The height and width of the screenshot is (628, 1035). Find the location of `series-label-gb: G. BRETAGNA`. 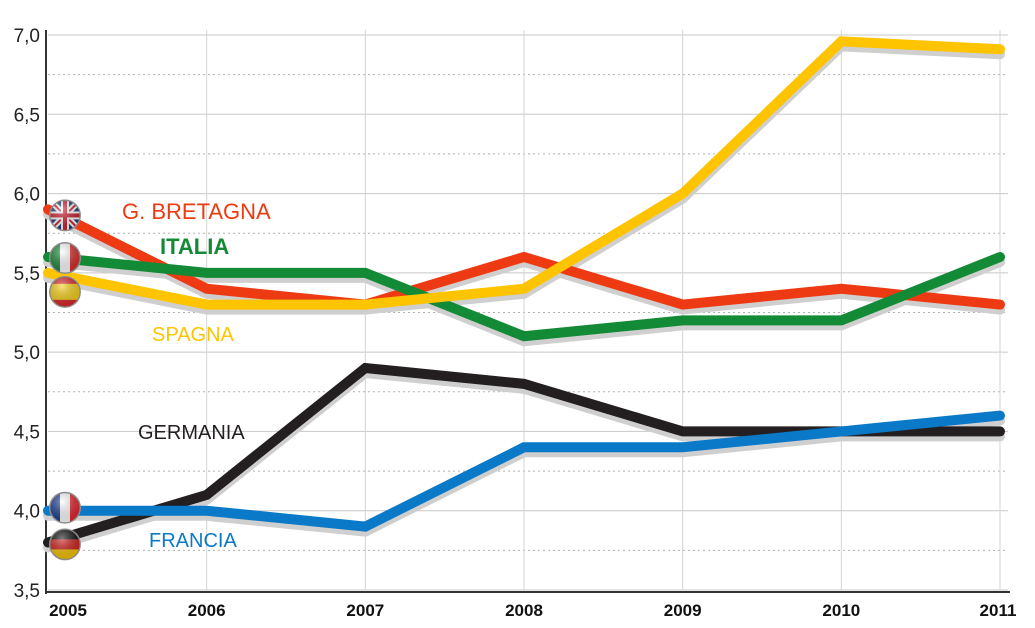

series-label-gb: G. BRETAGNA is located at coordinates (196, 211).